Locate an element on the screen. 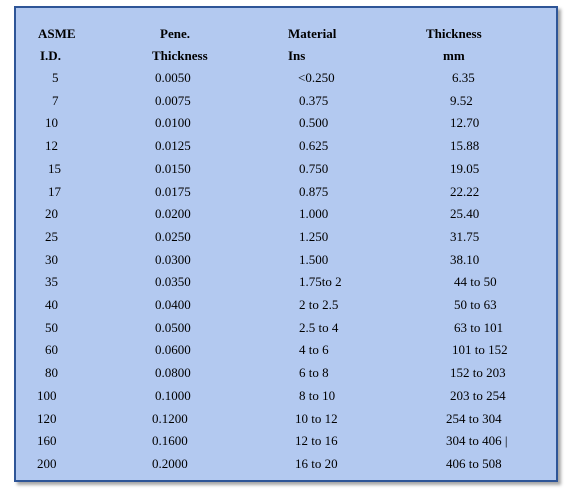 The image size is (572, 491). material-ins-header-line-1: Material is located at coordinates (312, 33).